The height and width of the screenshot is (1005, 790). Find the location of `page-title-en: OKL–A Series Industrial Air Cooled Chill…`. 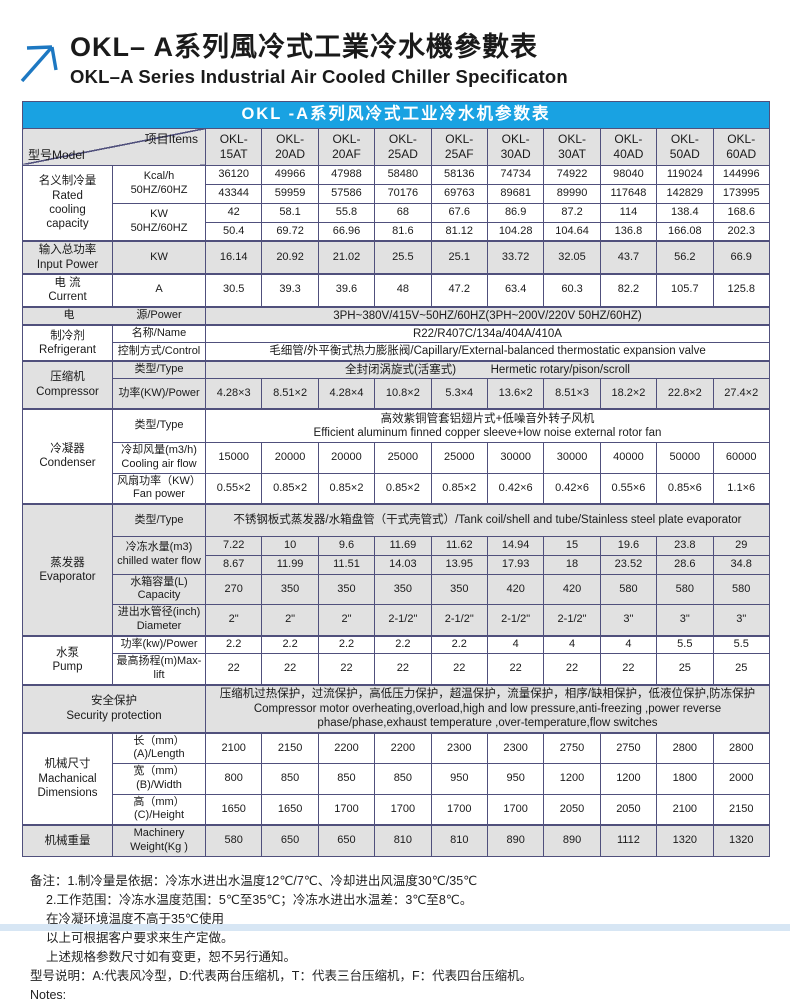

page-title-en: OKL–A Series Industrial Air Cooled Chill… is located at coordinates (319, 76).